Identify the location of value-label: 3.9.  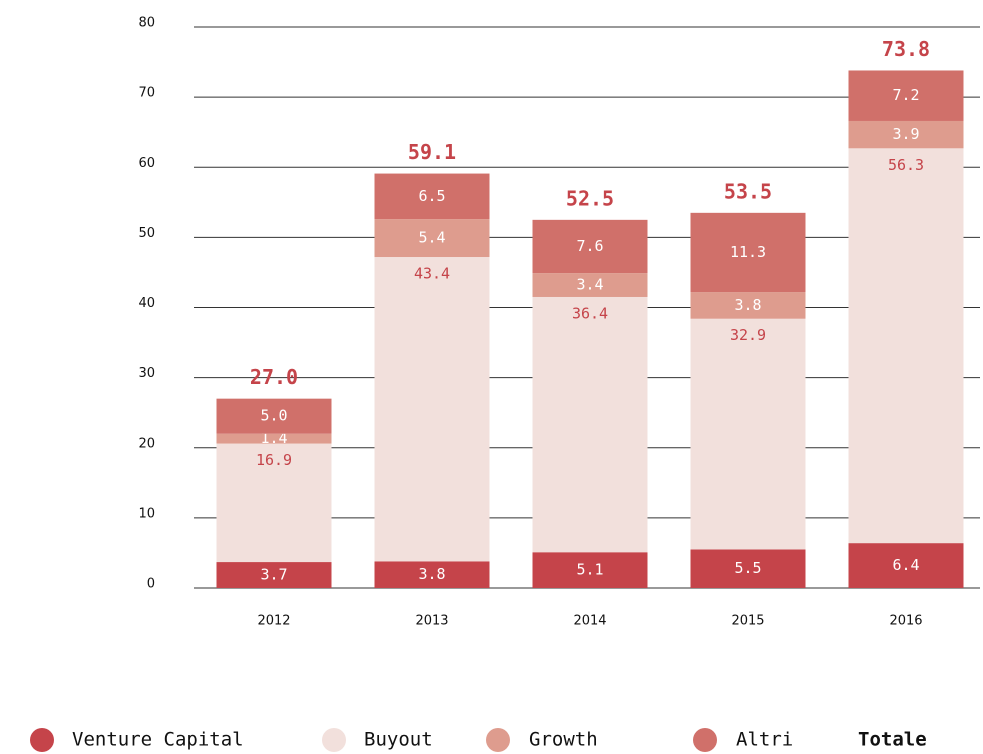
(905, 134).